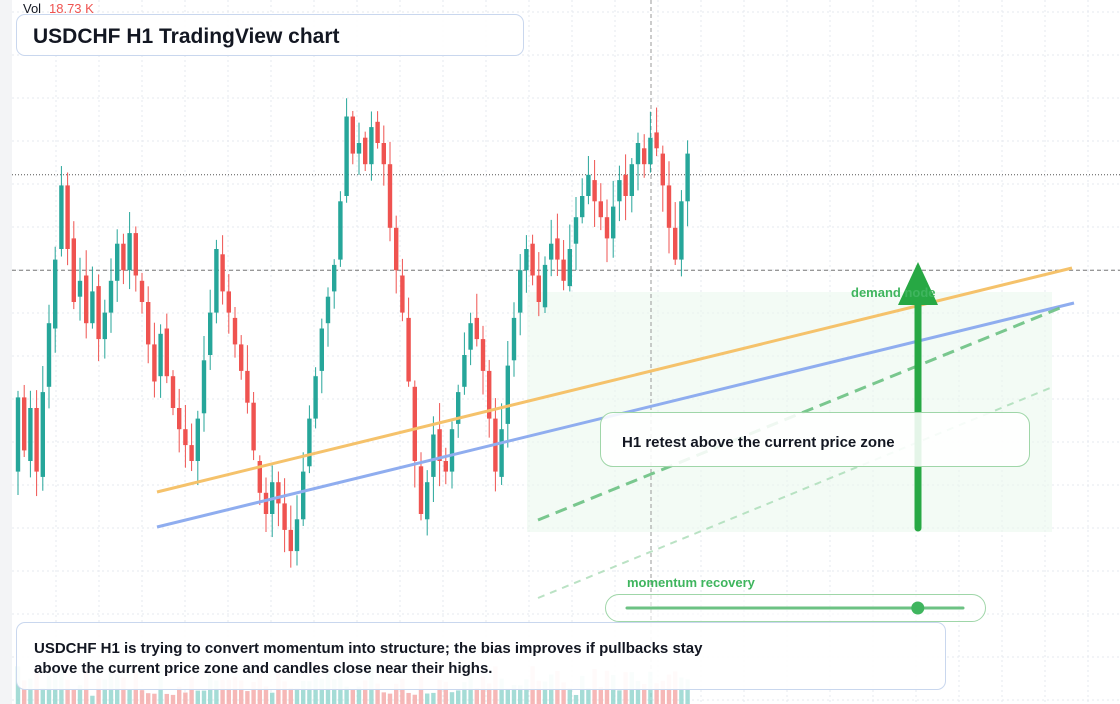 The image size is (1120, 704). What do you see at coordinates (815, 439) in the screenshot?
I see `retest-callout: H1 retest above the current price zone` at bounding box center [815, 439].